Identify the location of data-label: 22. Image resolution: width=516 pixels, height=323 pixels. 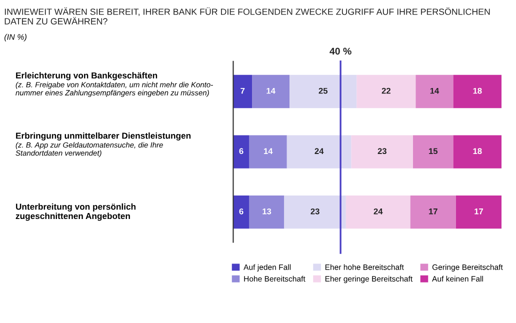
(386, 91).